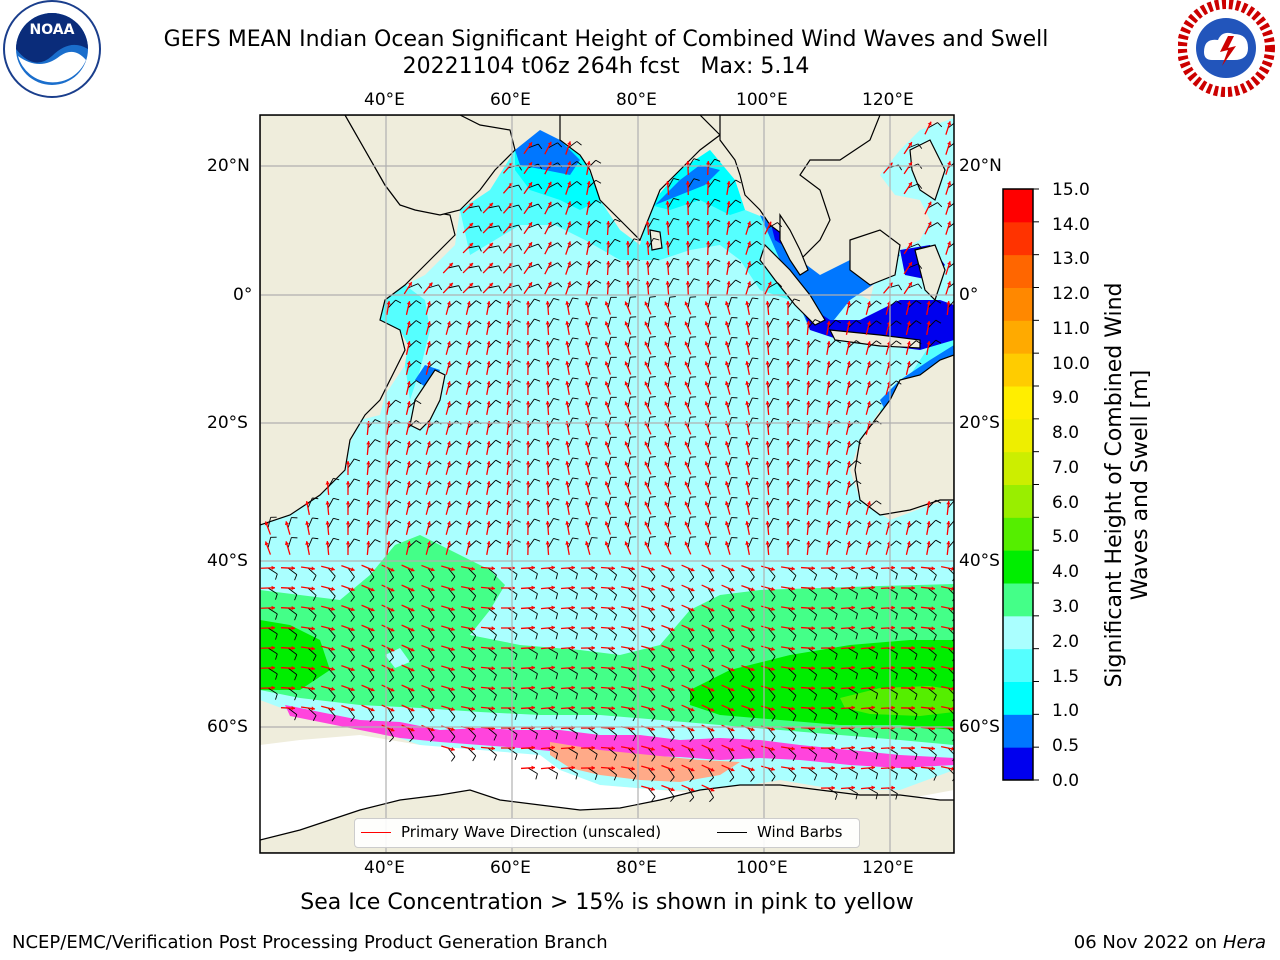 This screenshot has width=1280, height=960. Describe the element at coordinates (636, 868) in the screenshot. I see `bottom-lon-label: 80°E` at that location.